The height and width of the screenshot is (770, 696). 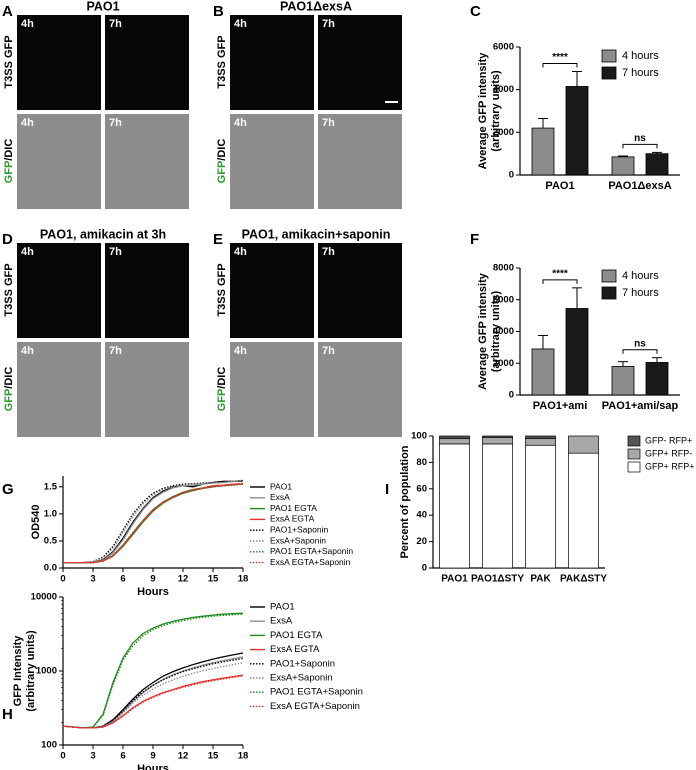 I want to click on legend-label: PAO1, so click(x=281, y=486).